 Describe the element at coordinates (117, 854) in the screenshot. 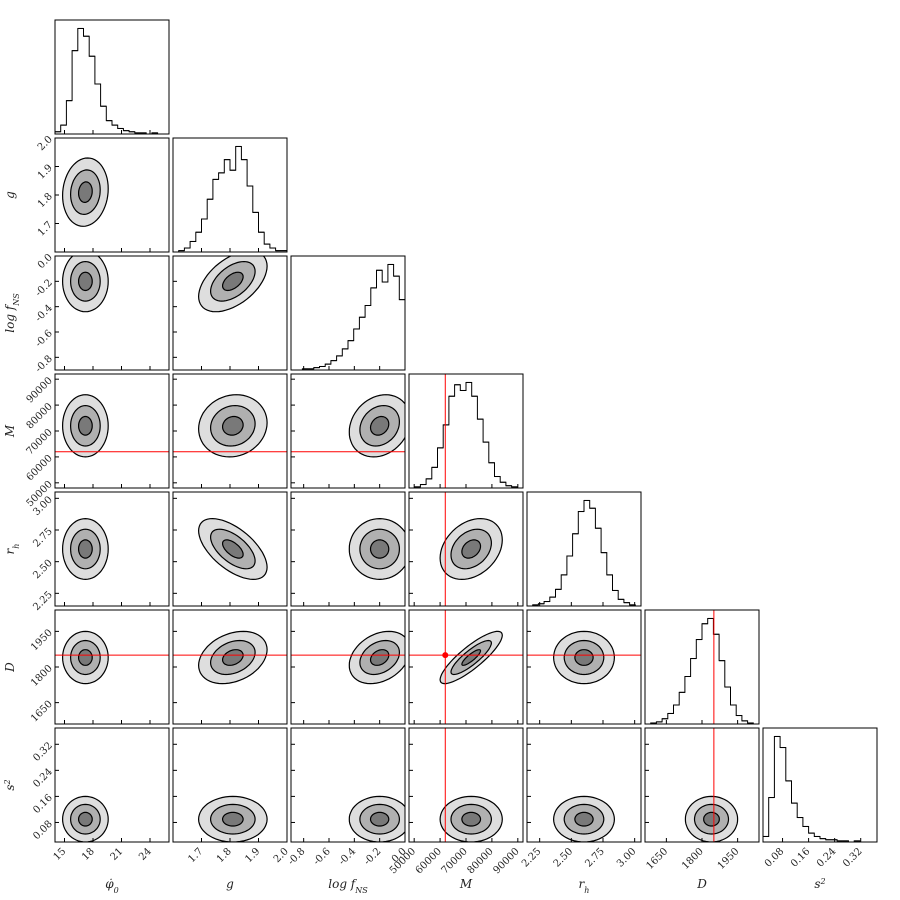

I see `x-tick-label: 21` at that location.